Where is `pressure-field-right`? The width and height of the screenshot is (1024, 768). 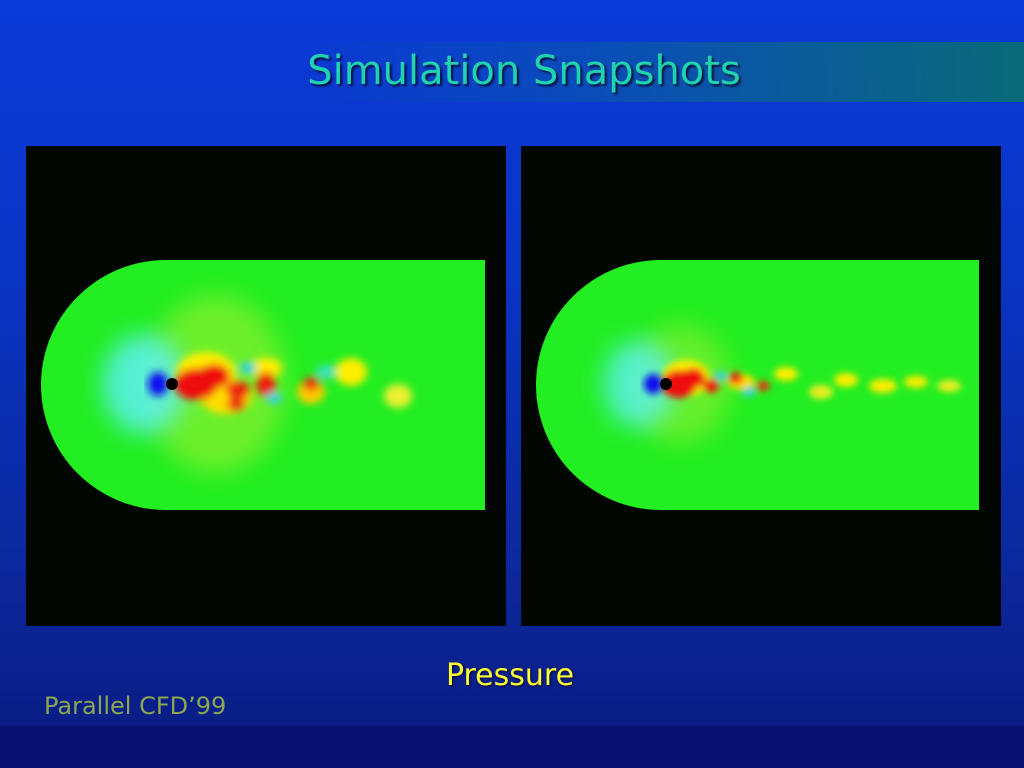 pressure-field-right is located at coordinates (757, 385).